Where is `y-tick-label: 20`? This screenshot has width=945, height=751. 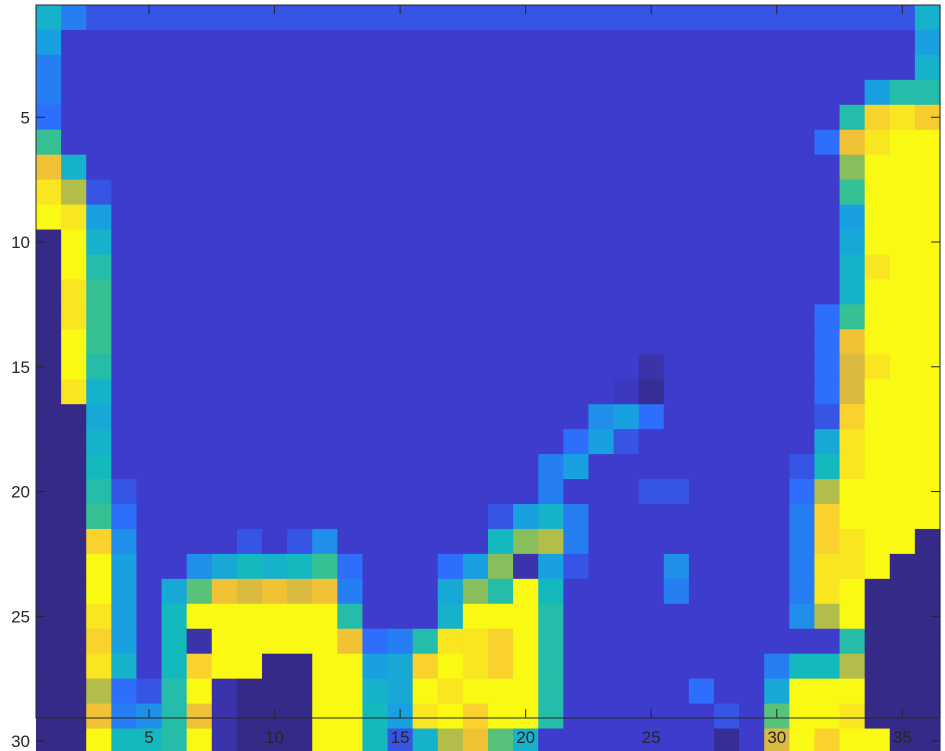
y-tick-label: 20 is located at coordinates (20, 492).